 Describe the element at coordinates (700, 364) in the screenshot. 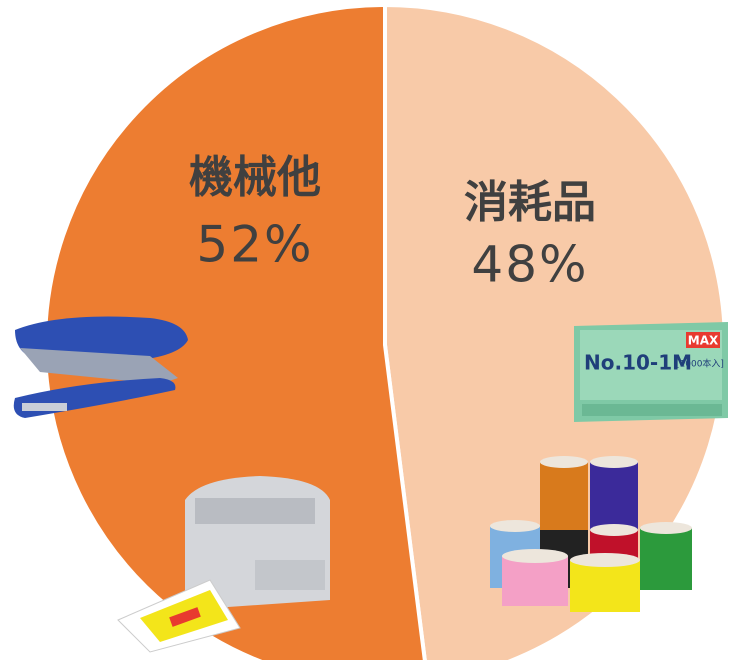

I see `box-count: [1000本入]` at that location.